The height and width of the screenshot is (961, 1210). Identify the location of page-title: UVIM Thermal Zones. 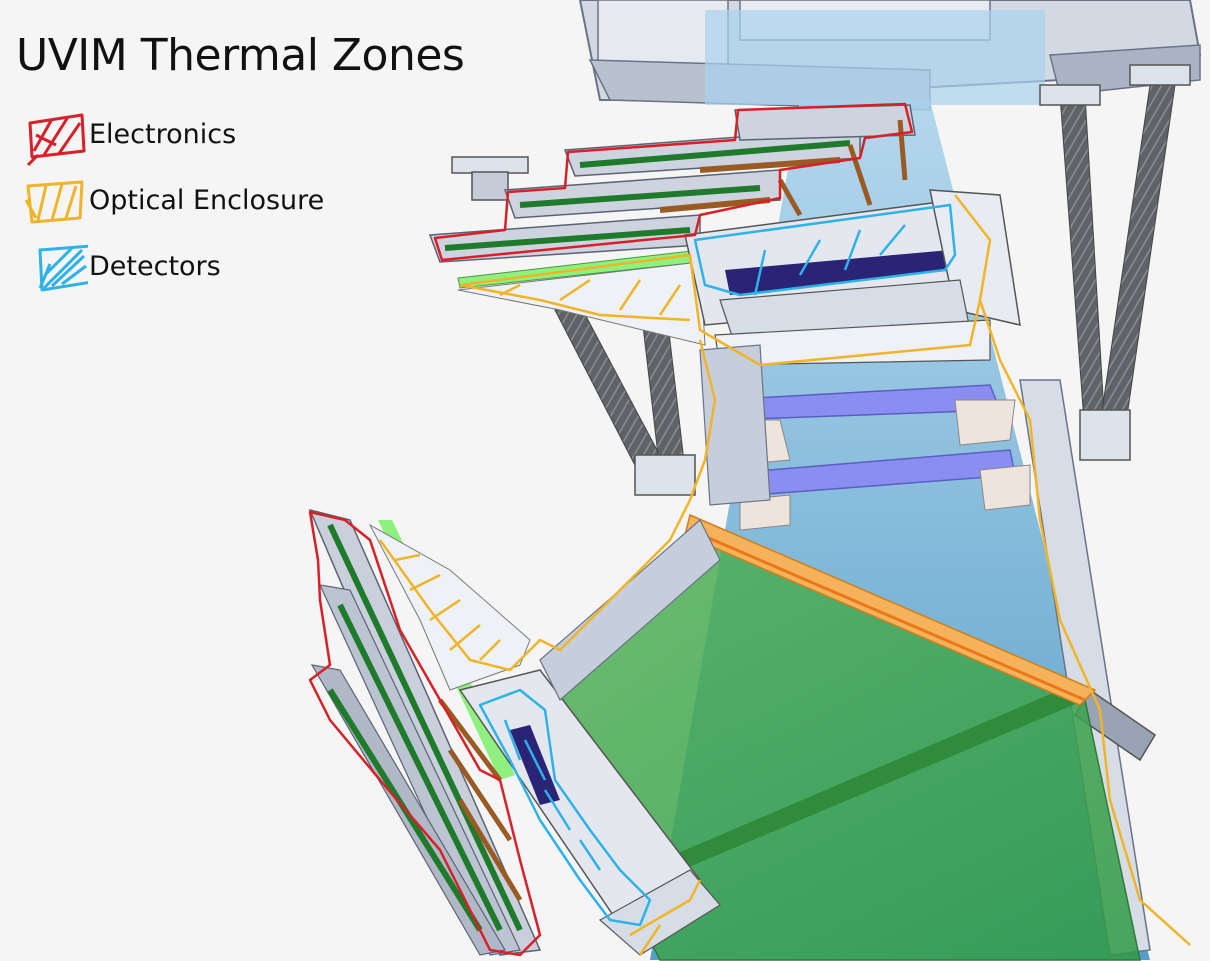
(240, 55).